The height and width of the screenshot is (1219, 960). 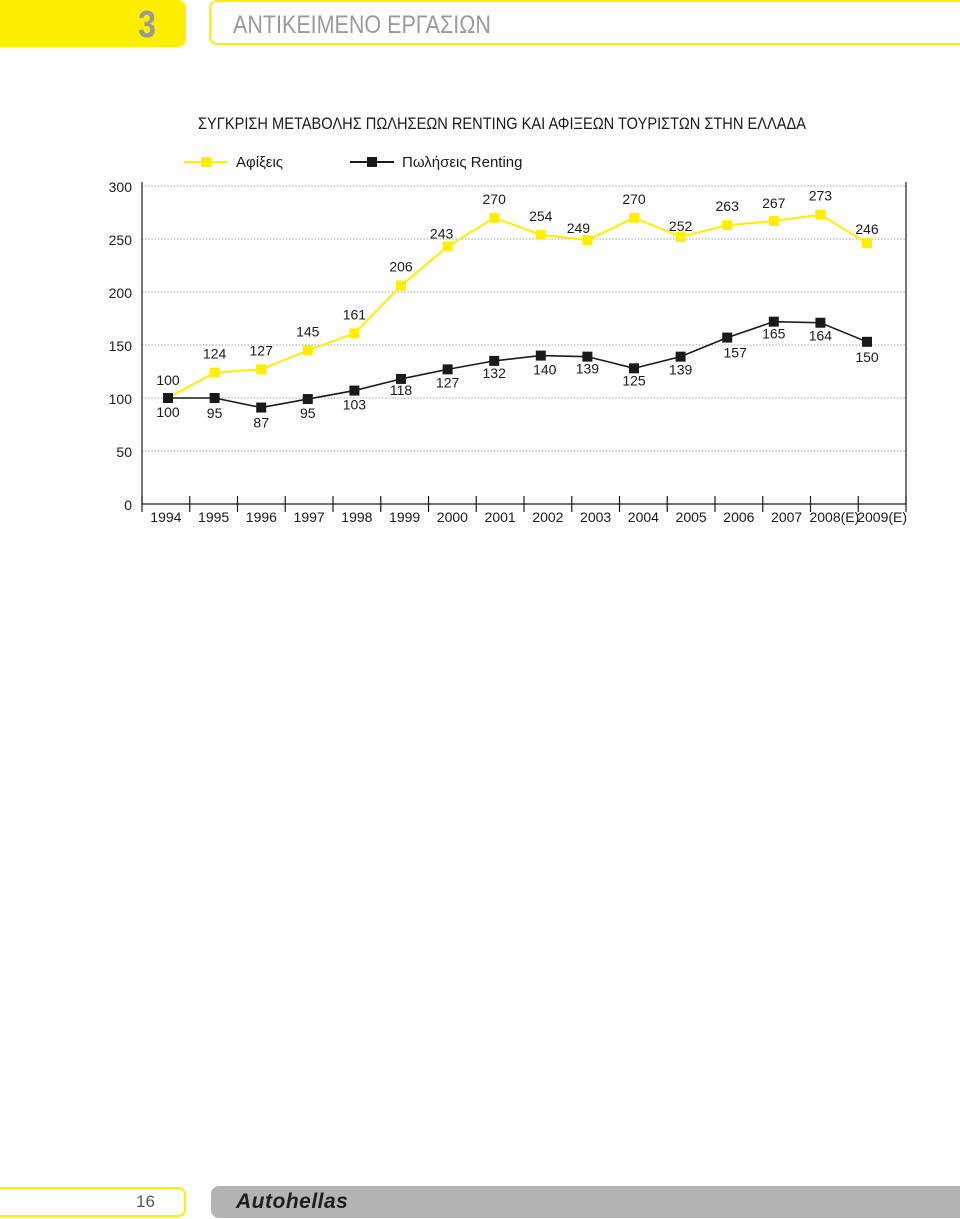 What do you see at coordinates (404, 517) in the screenshot?
I see `x-tick-label: 1999` at bounding box center [404, 517].